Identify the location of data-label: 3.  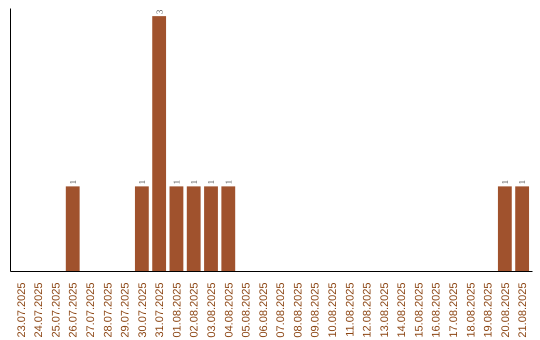
(159, 11).